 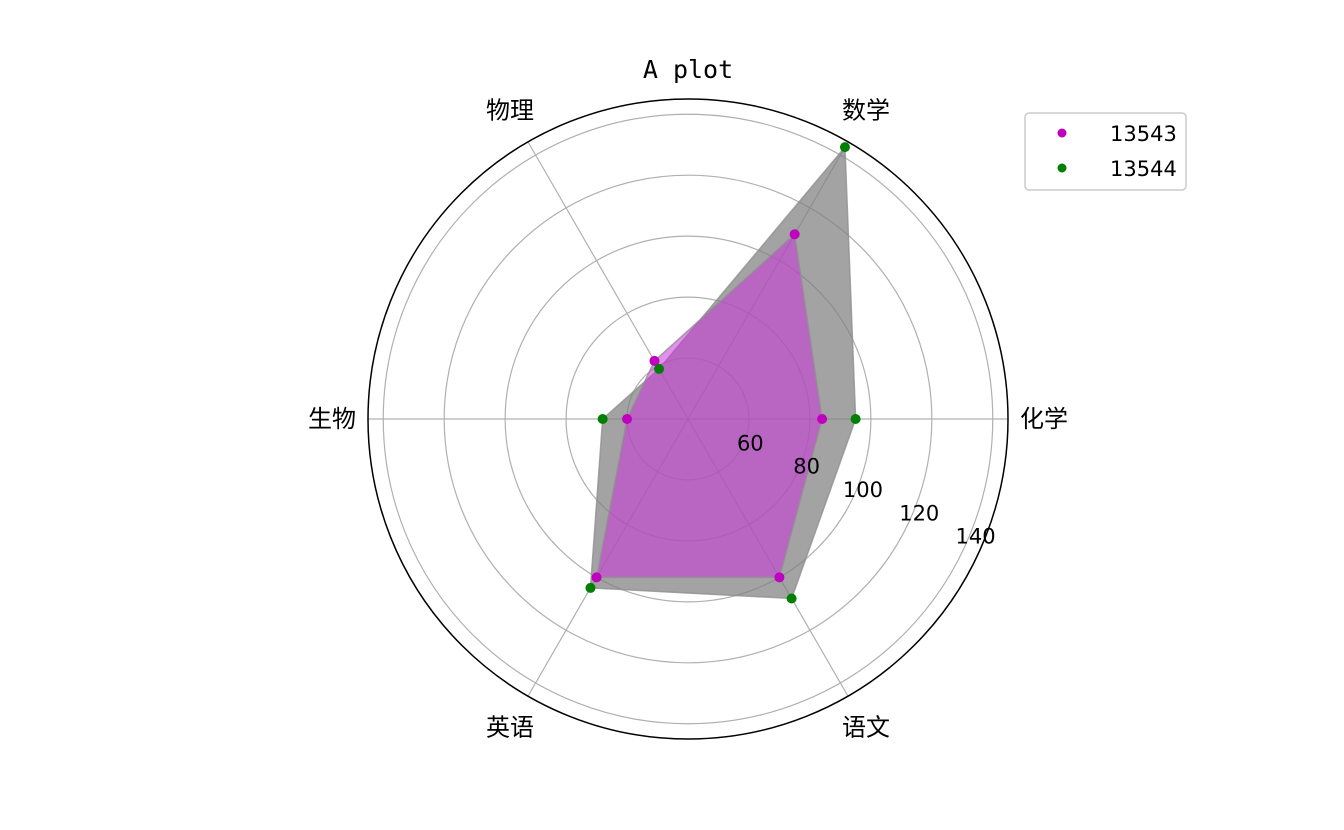 I want to click on radial-tick-label: 140, so click(x=976, y=537).